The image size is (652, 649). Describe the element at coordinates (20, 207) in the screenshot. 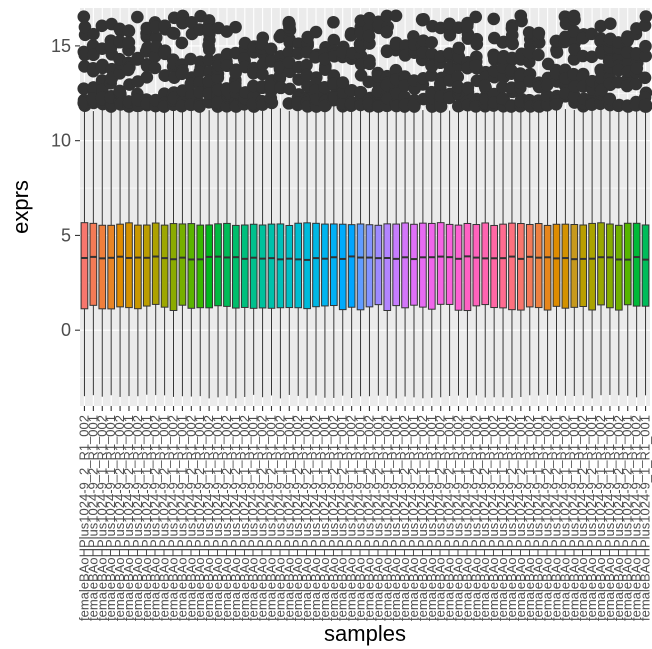

I see `y-axis-title: exprs` at that location.